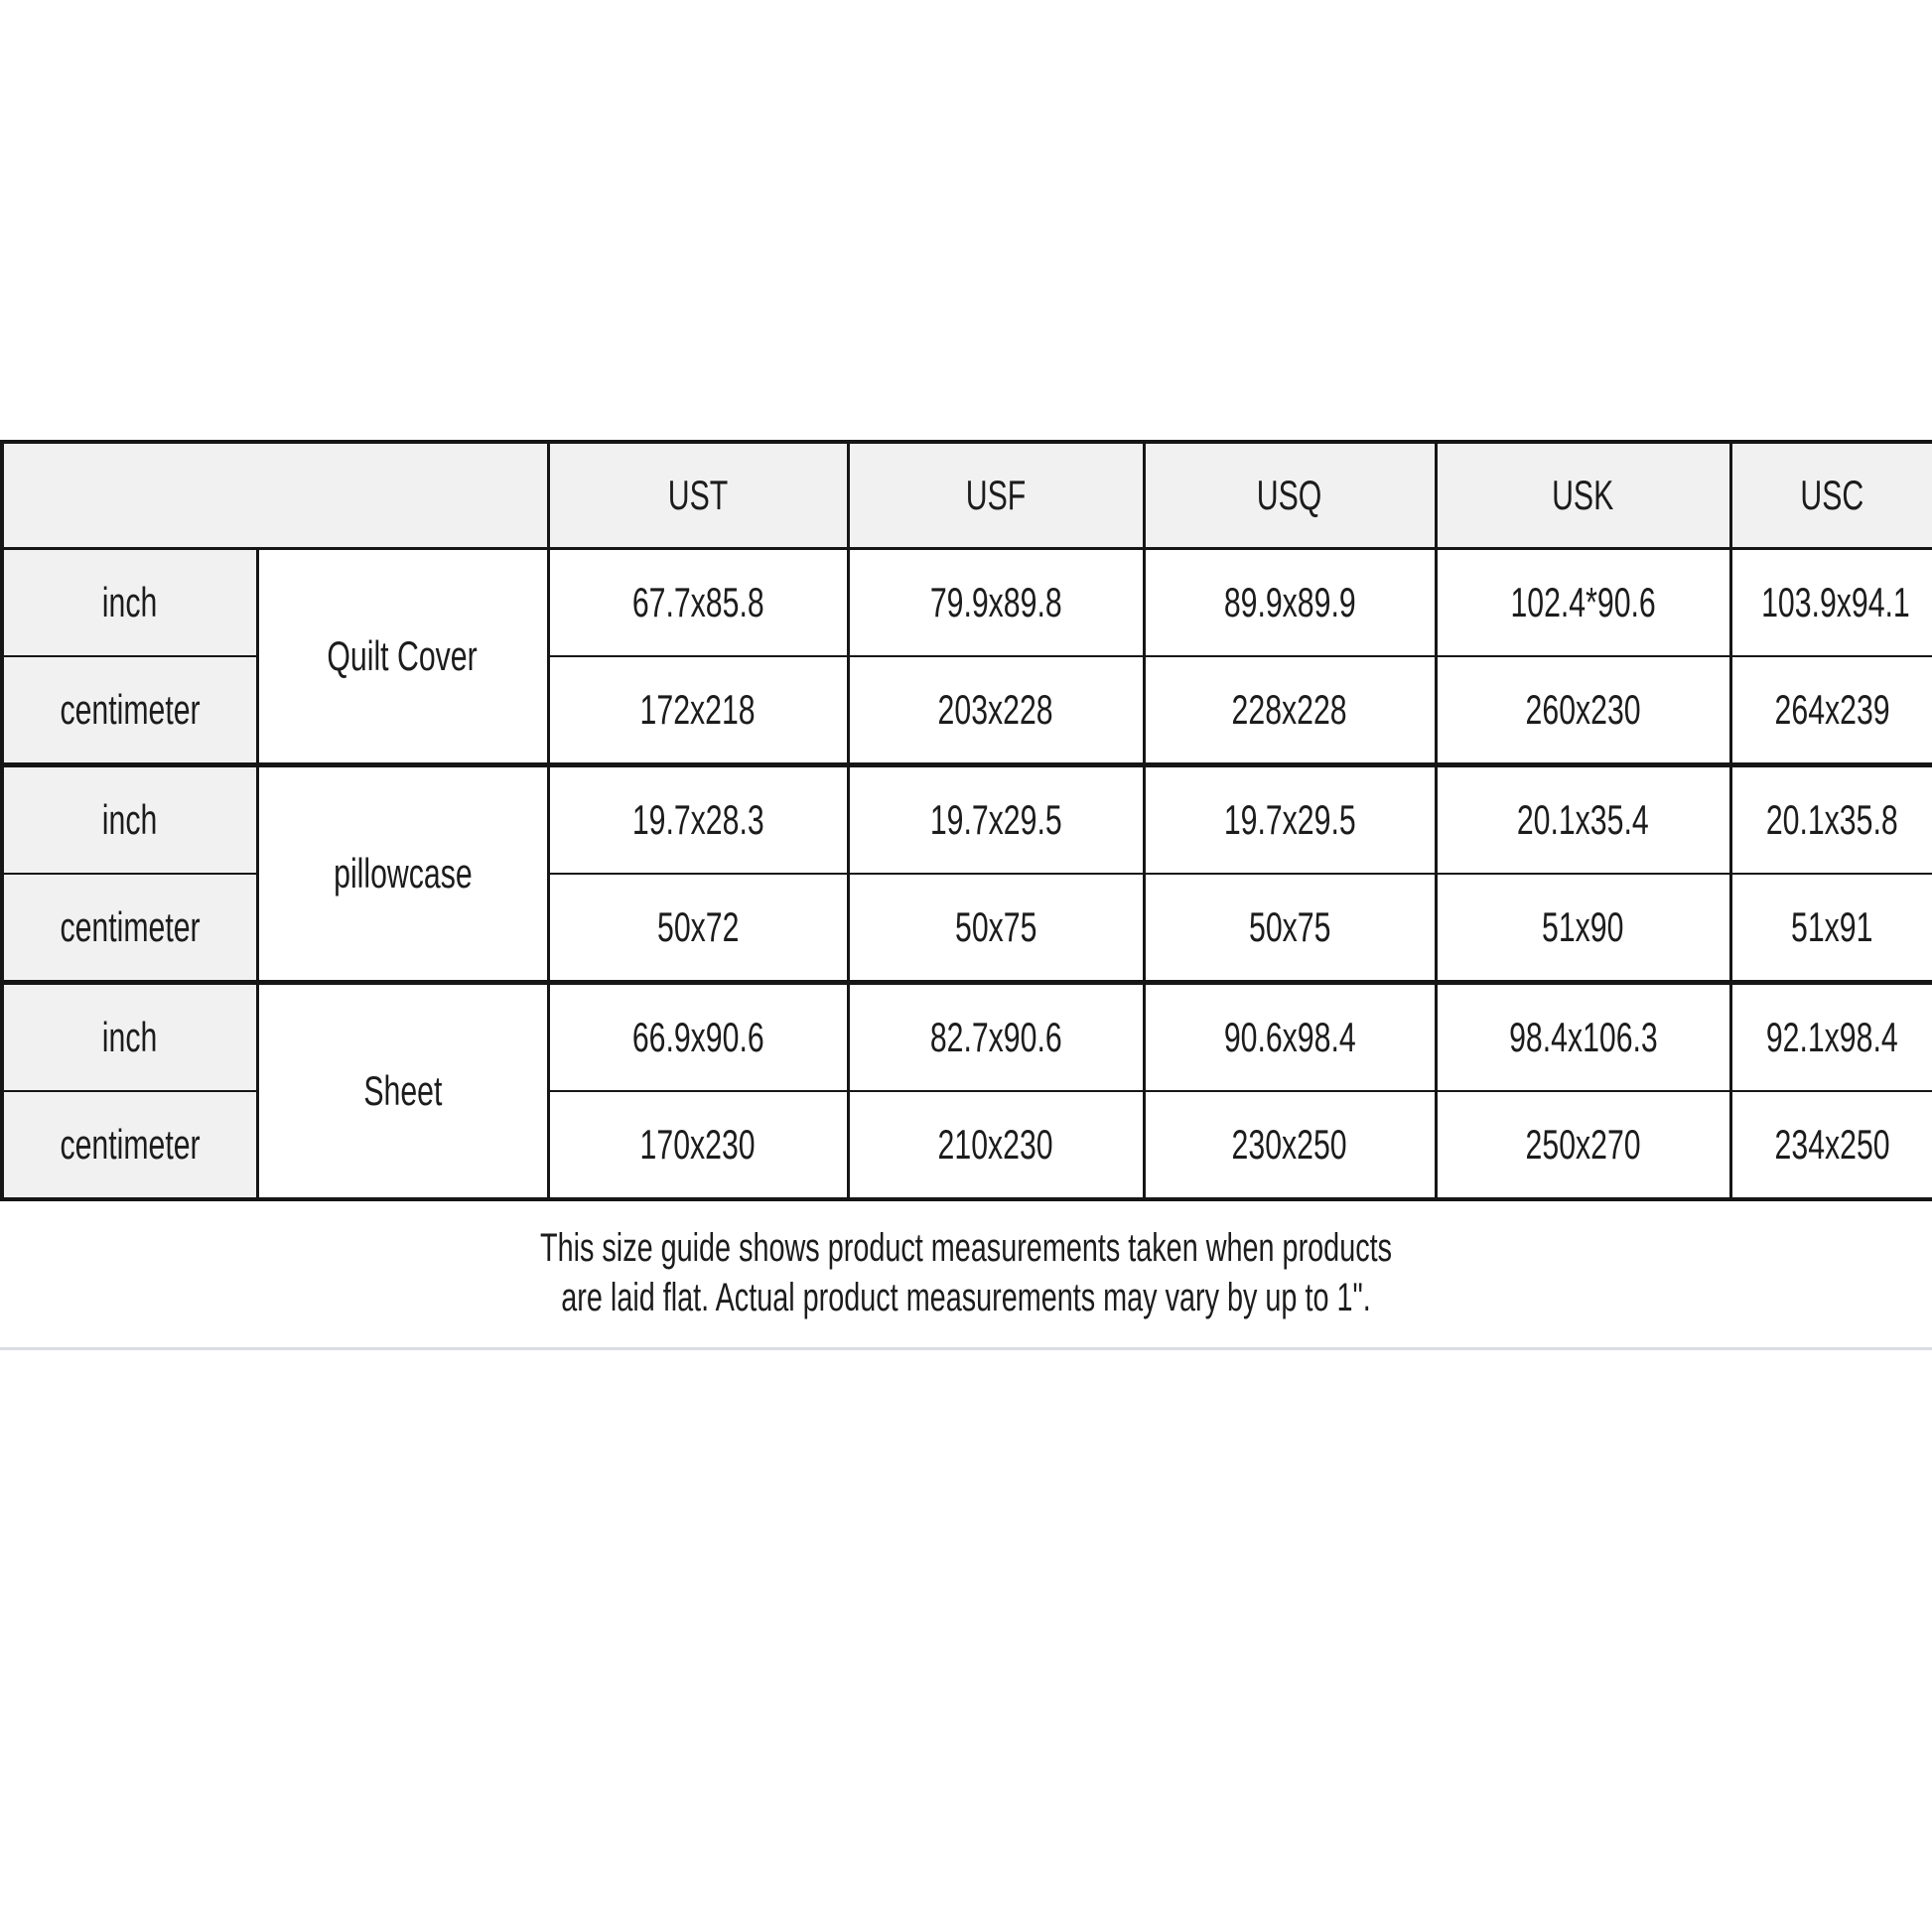 The width and height of the screenshot is (1932, 1932). I want to click on value-sheet-cm-usf: 210x230, so click(996, 1145).